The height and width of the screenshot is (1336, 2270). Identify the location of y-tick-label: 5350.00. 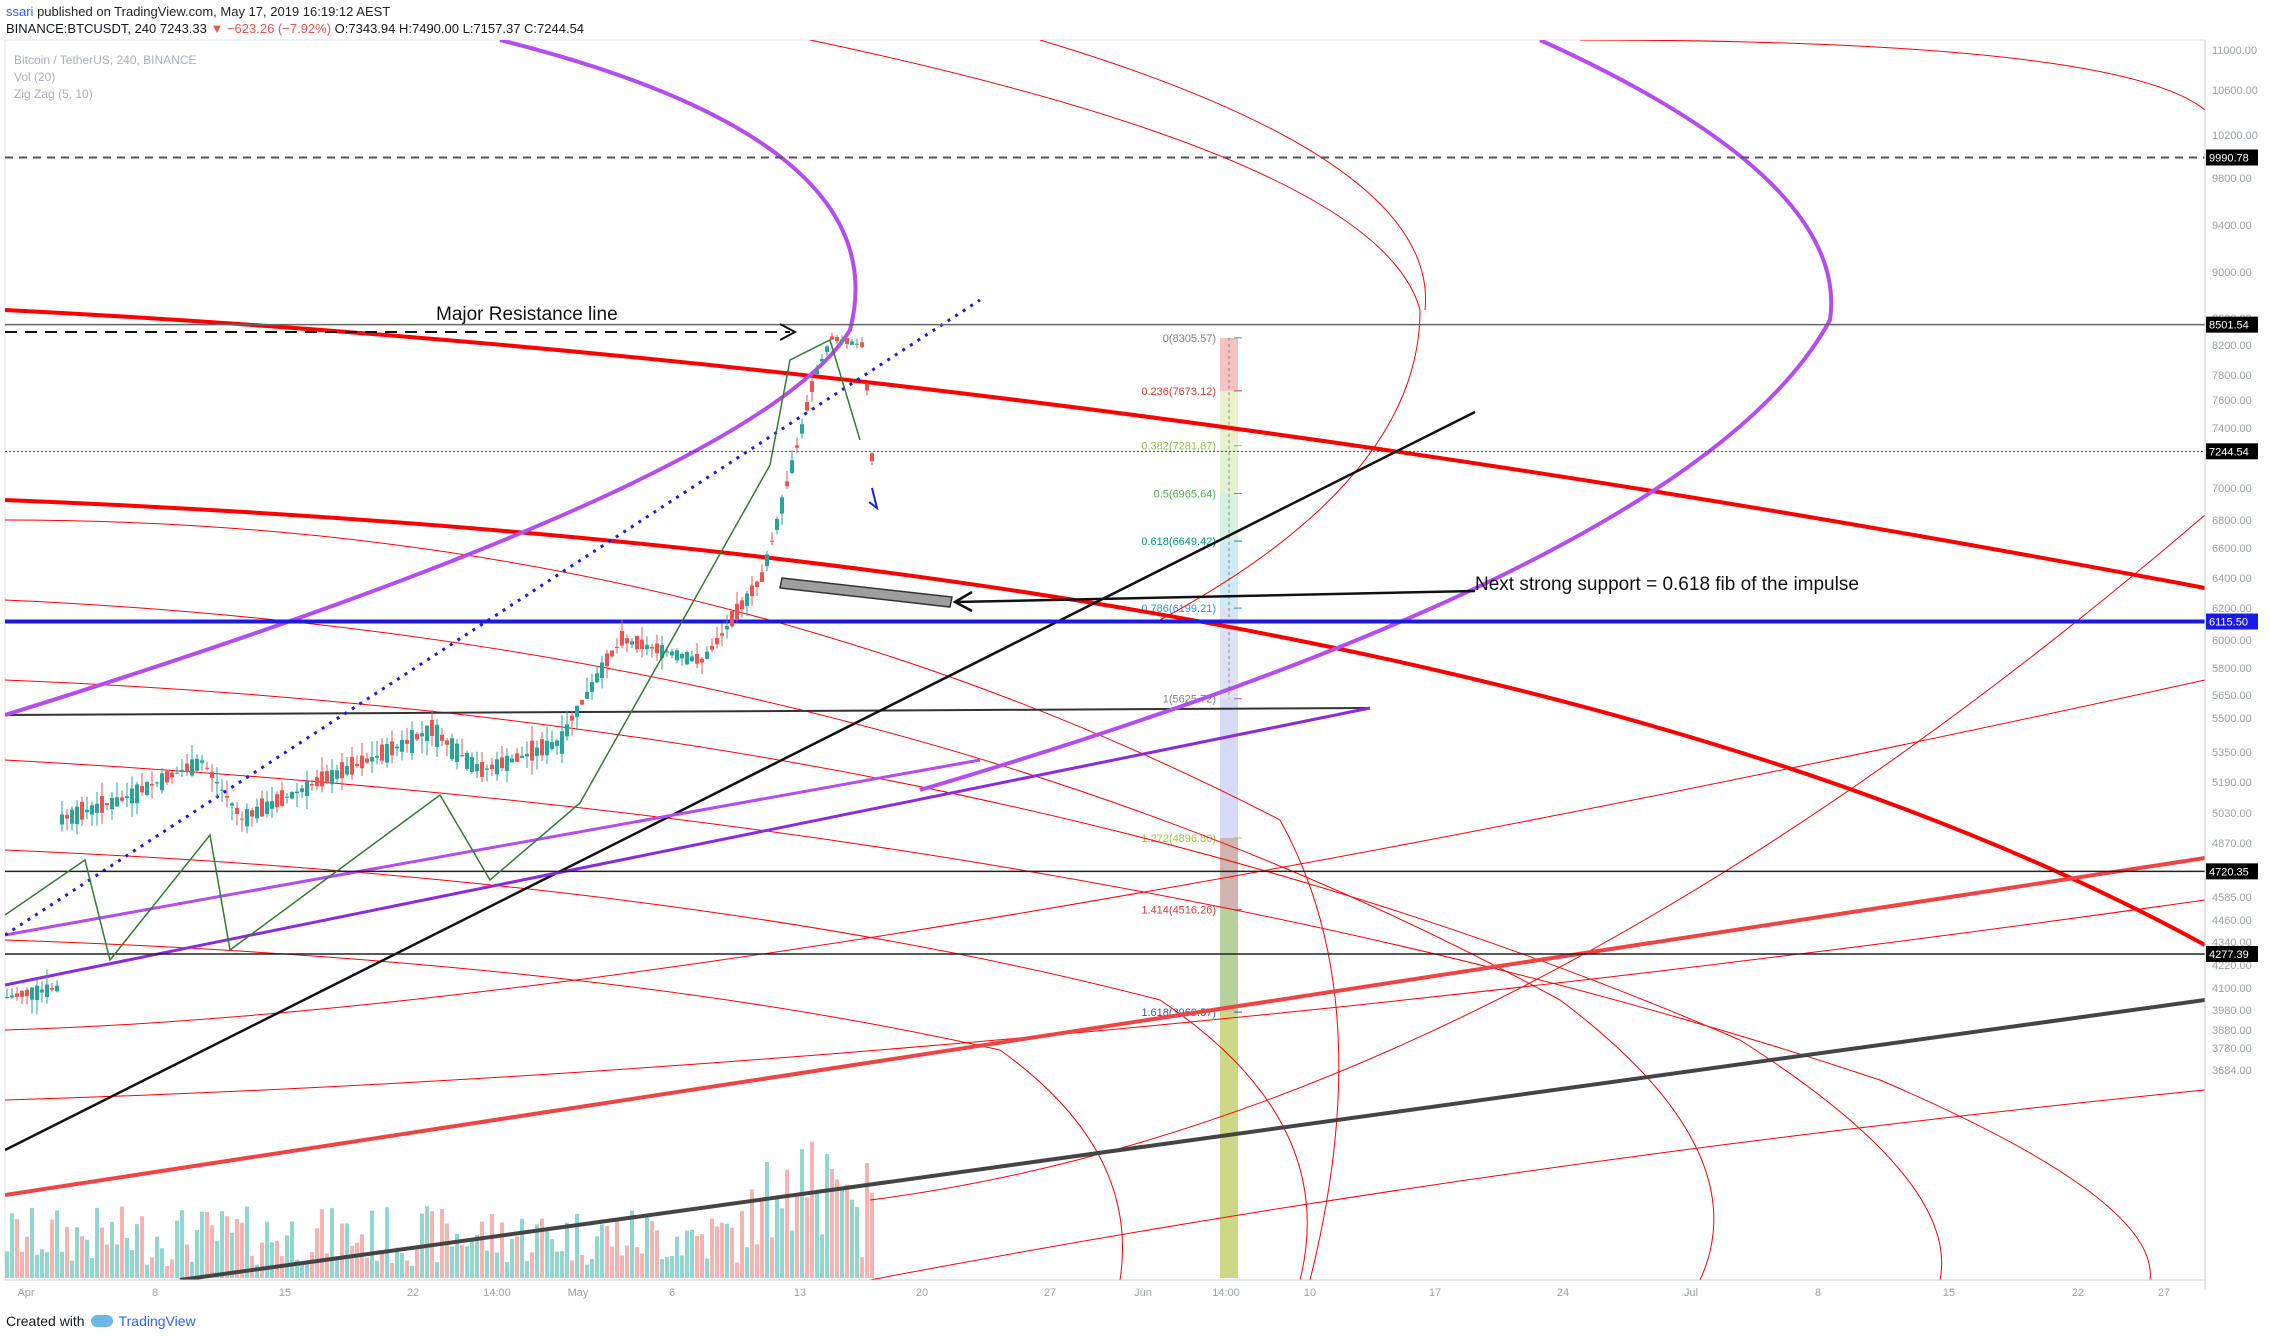
(2232, 753).